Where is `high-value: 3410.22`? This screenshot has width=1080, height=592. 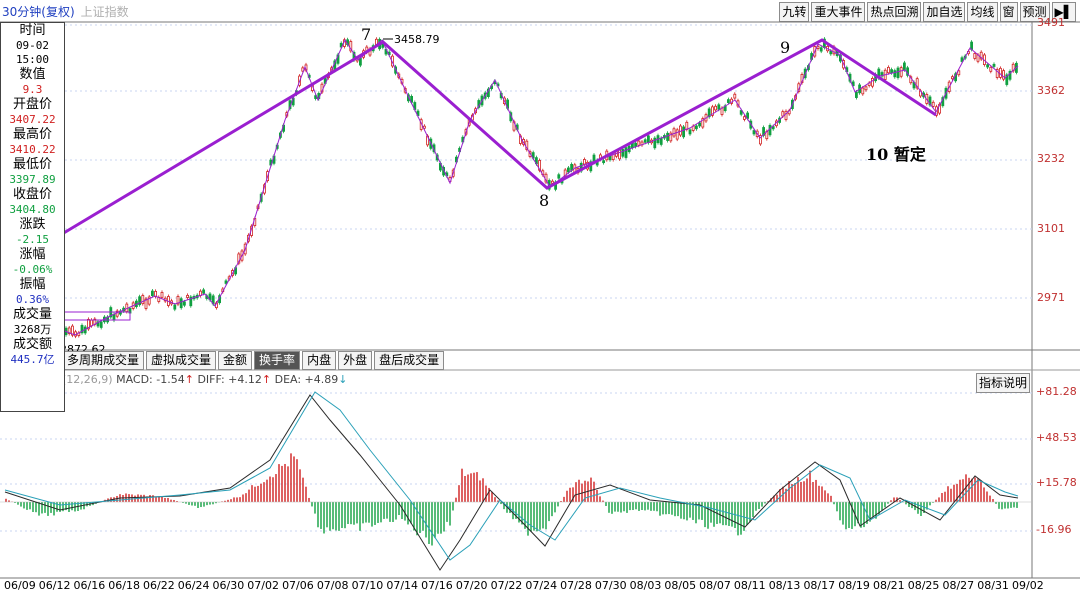 high-value: 3410.22 is located at coordinates (32, 149).